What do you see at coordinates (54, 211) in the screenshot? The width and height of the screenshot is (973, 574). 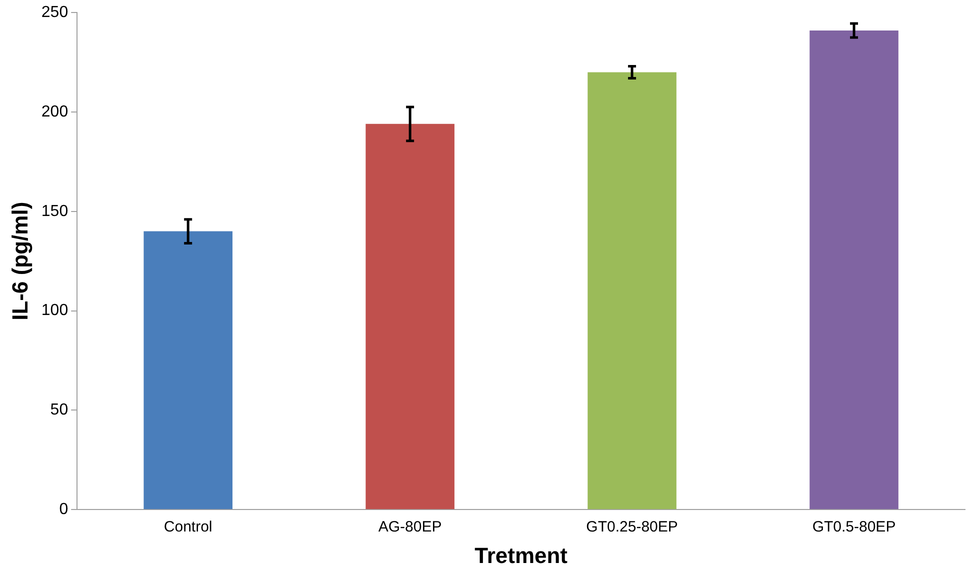 I see `y-tick-label: 150` at bounding box center [54, 211].